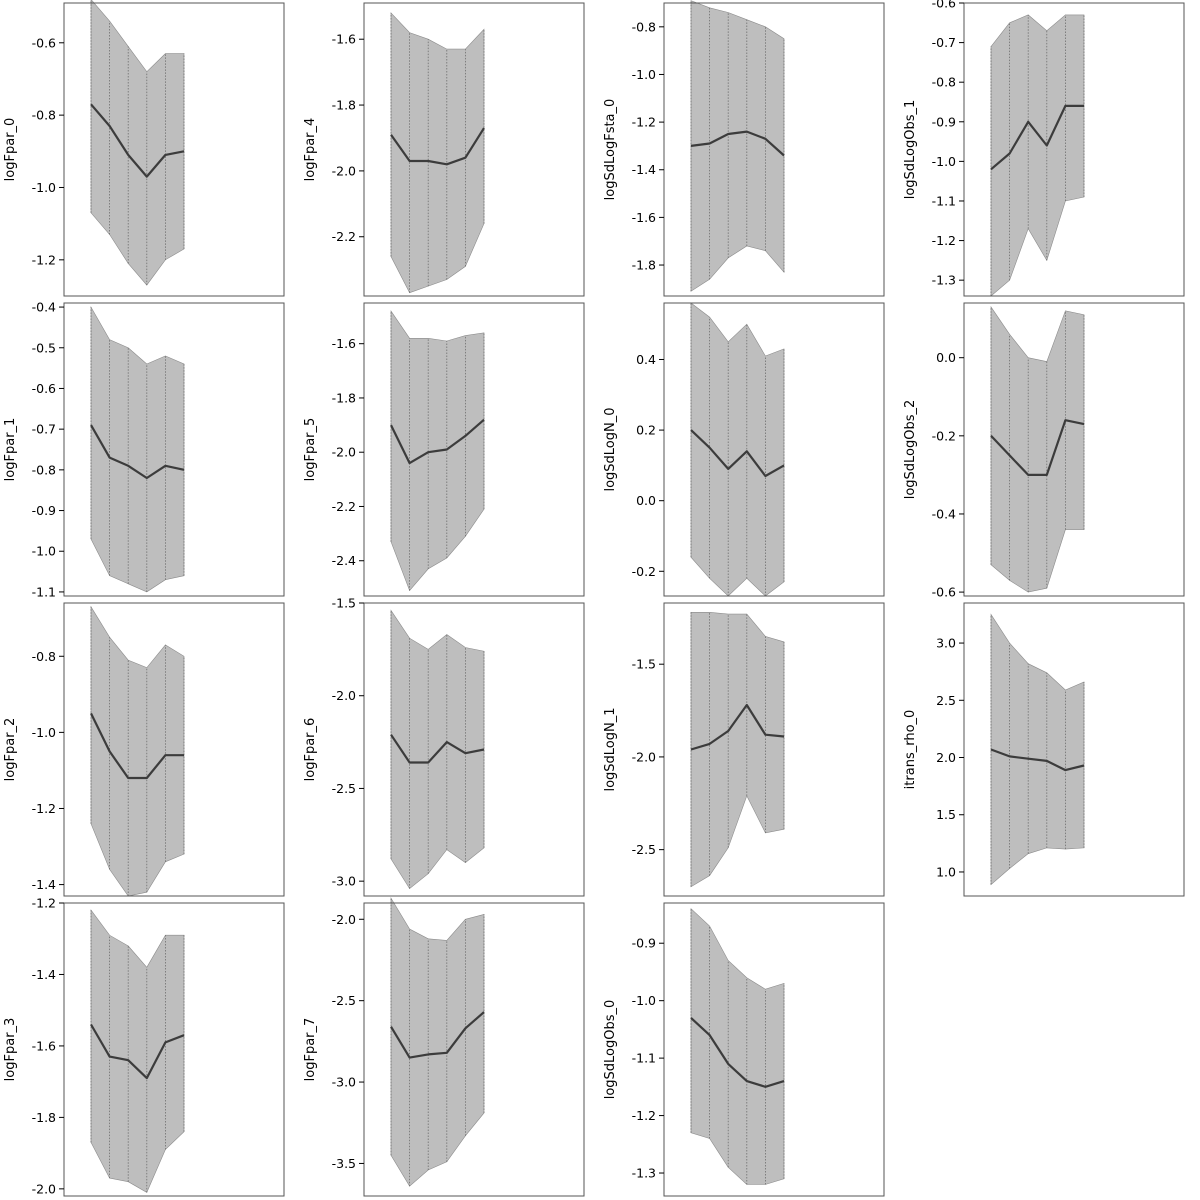  Describe the element at coordinates (10, 750) in the screenshot. I see `y-axis-label: logFpar_2` at that location.